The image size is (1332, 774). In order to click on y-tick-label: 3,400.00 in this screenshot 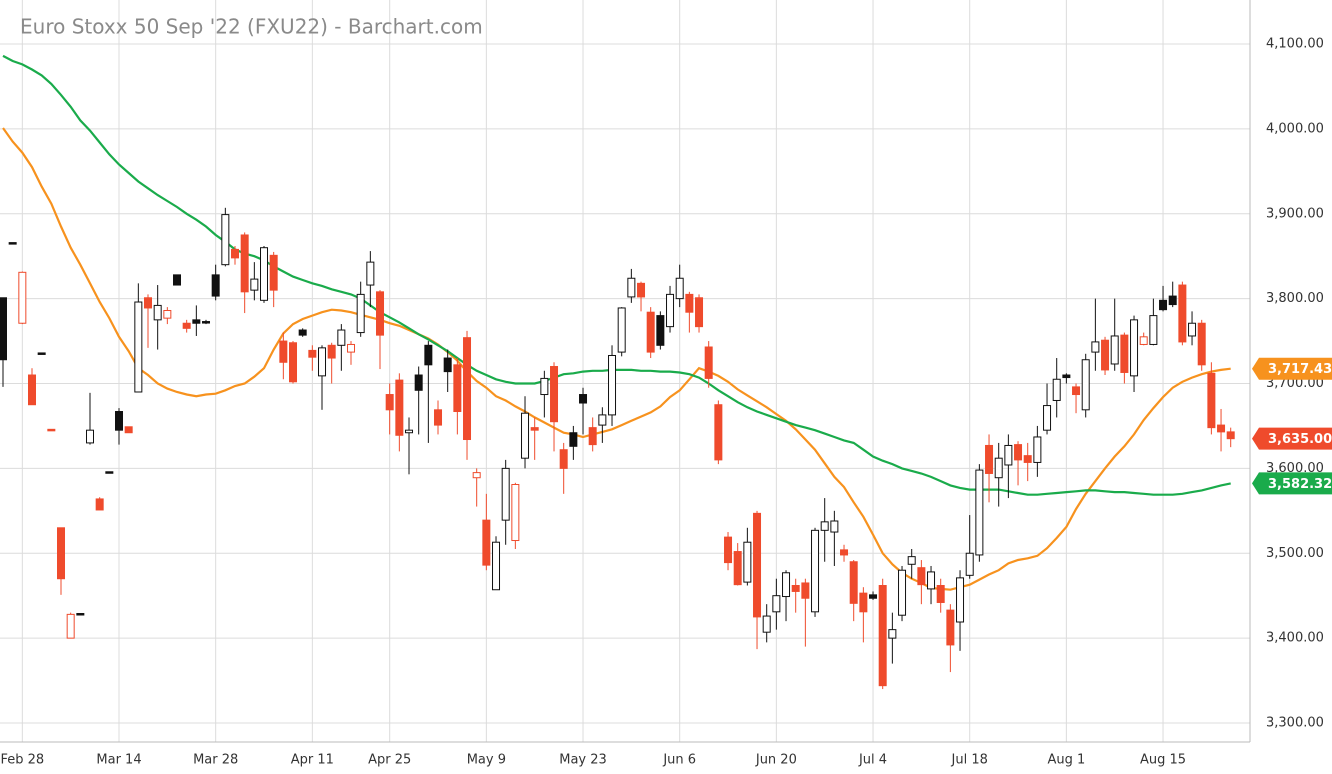, I will do `click(1295, 638)`.